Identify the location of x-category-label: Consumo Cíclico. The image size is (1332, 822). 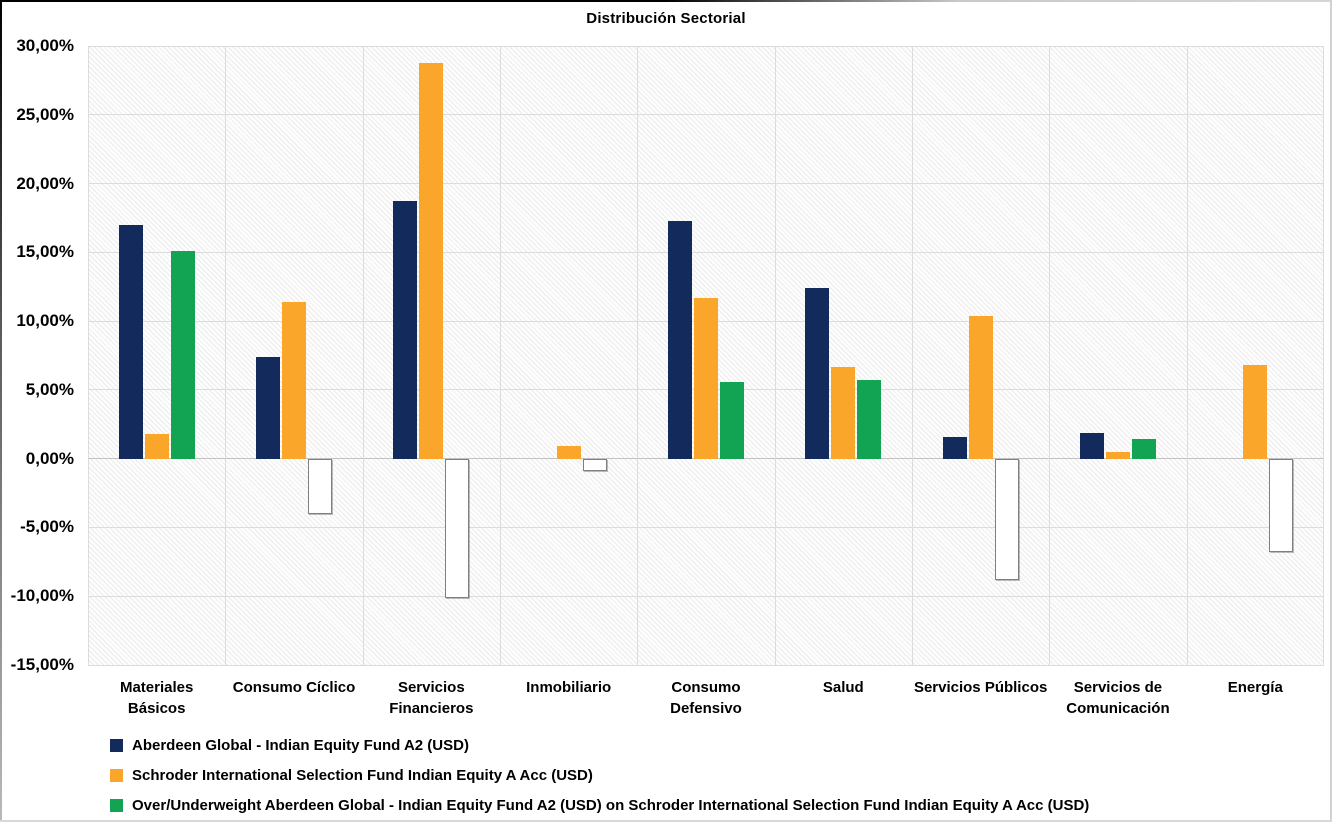
(294, 687).